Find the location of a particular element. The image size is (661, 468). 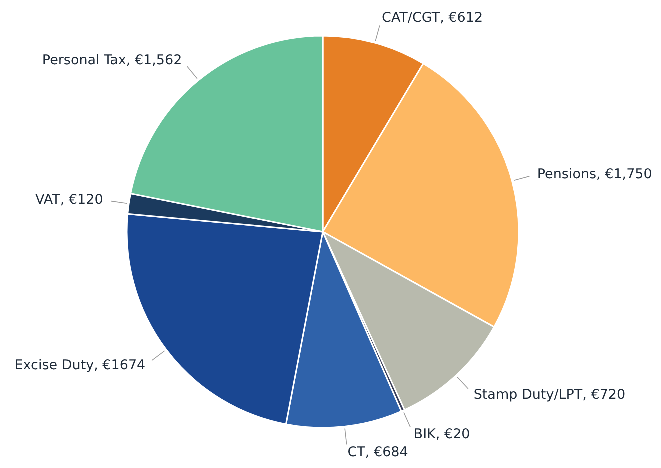

slice-label: Excise Duty, €1674 is located at coordinates (80, 366).